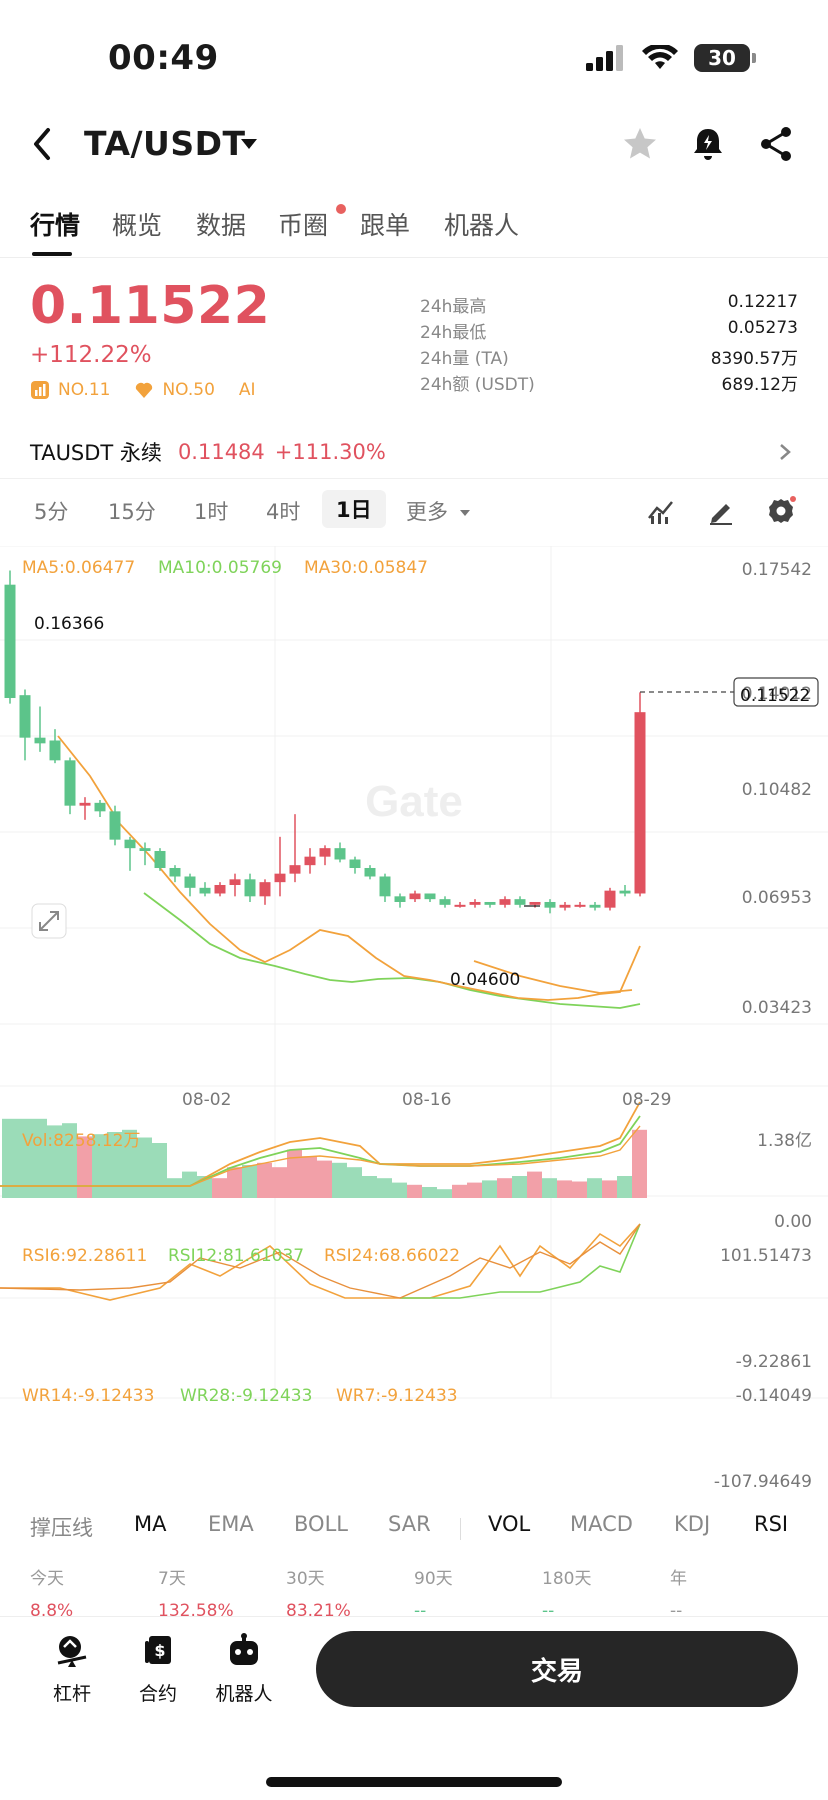 Image resolution: width=828 pixels, height=1800 pixels. Describe the element at coordinates (44, 144) in the screenshot. I see `back-icon` at that location.